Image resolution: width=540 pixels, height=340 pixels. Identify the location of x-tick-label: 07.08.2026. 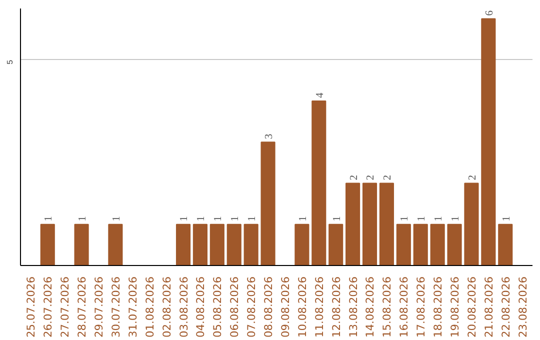
(251, 307).